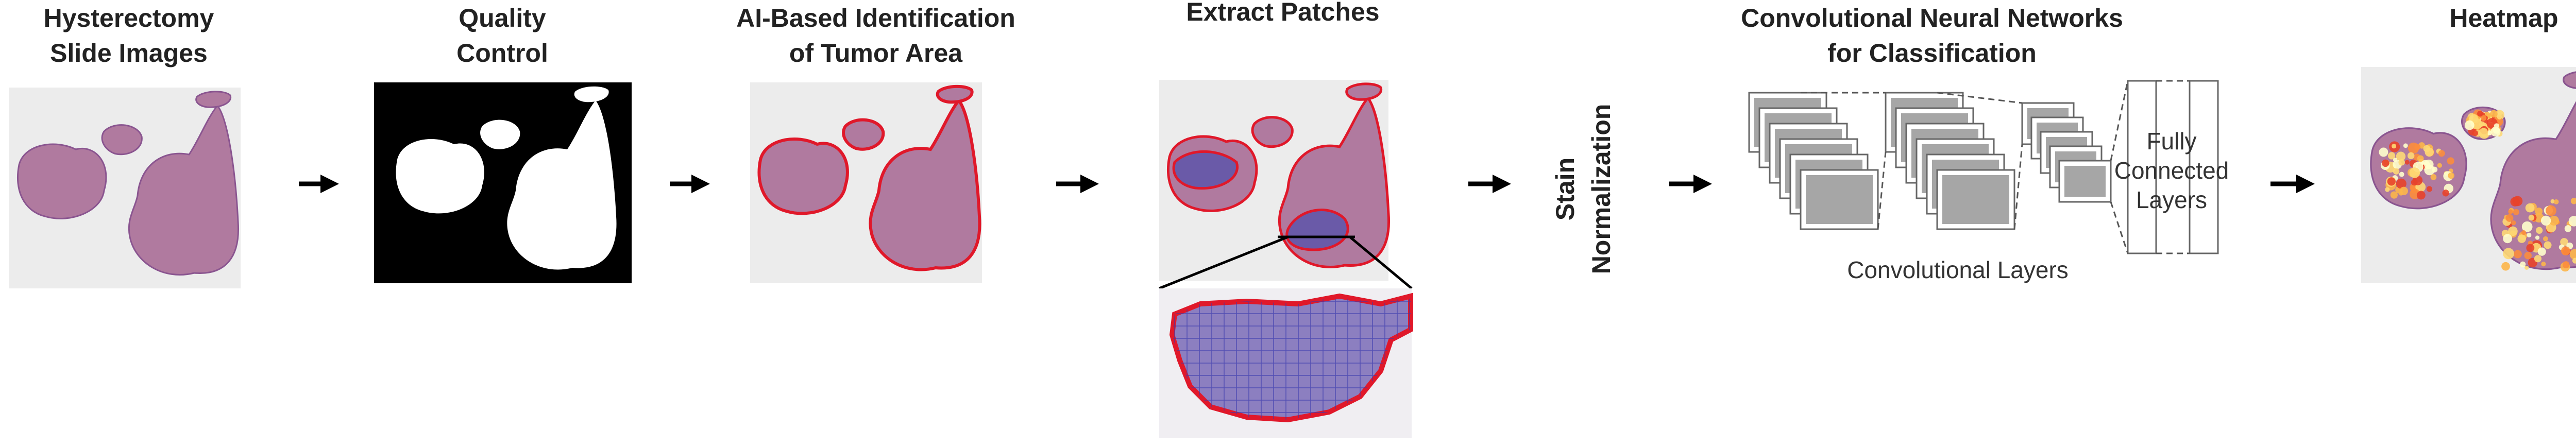 Image resolution: width=2576 pixels, height=446 pixels. What do you see at coordinates (502, 18) in the screenshot?
I see `step-title: Quality` at bounding box center [502, 18].